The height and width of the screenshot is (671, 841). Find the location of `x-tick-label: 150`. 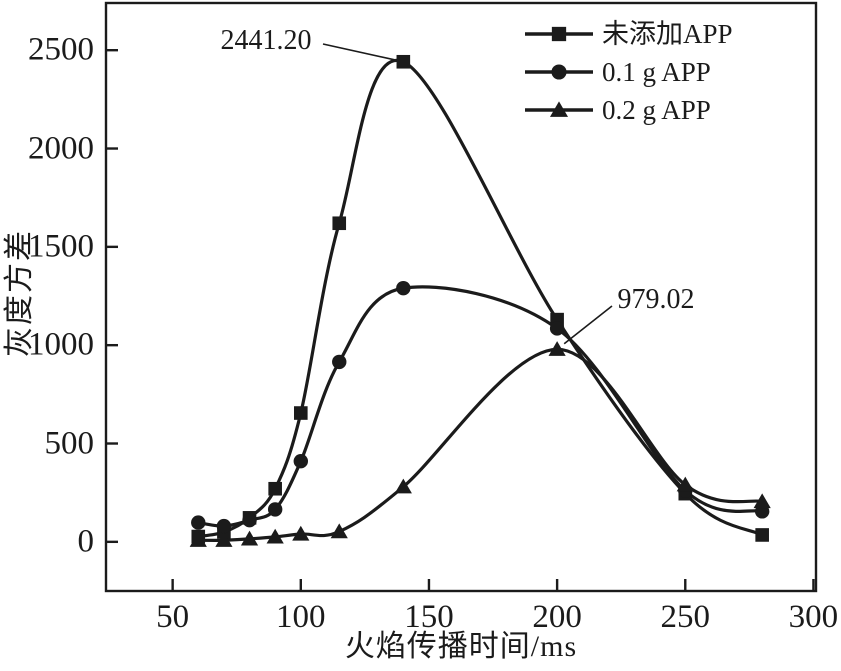

x-tick-label: 150 is located at coordinates (429, 617).